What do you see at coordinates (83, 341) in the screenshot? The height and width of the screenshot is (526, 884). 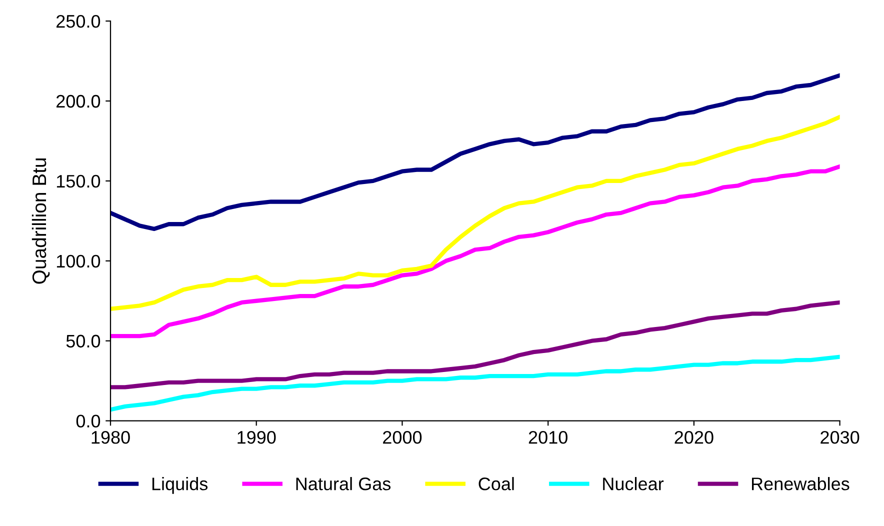 I see `y-tick-label: 50.0` at bounding box center [83, 341].